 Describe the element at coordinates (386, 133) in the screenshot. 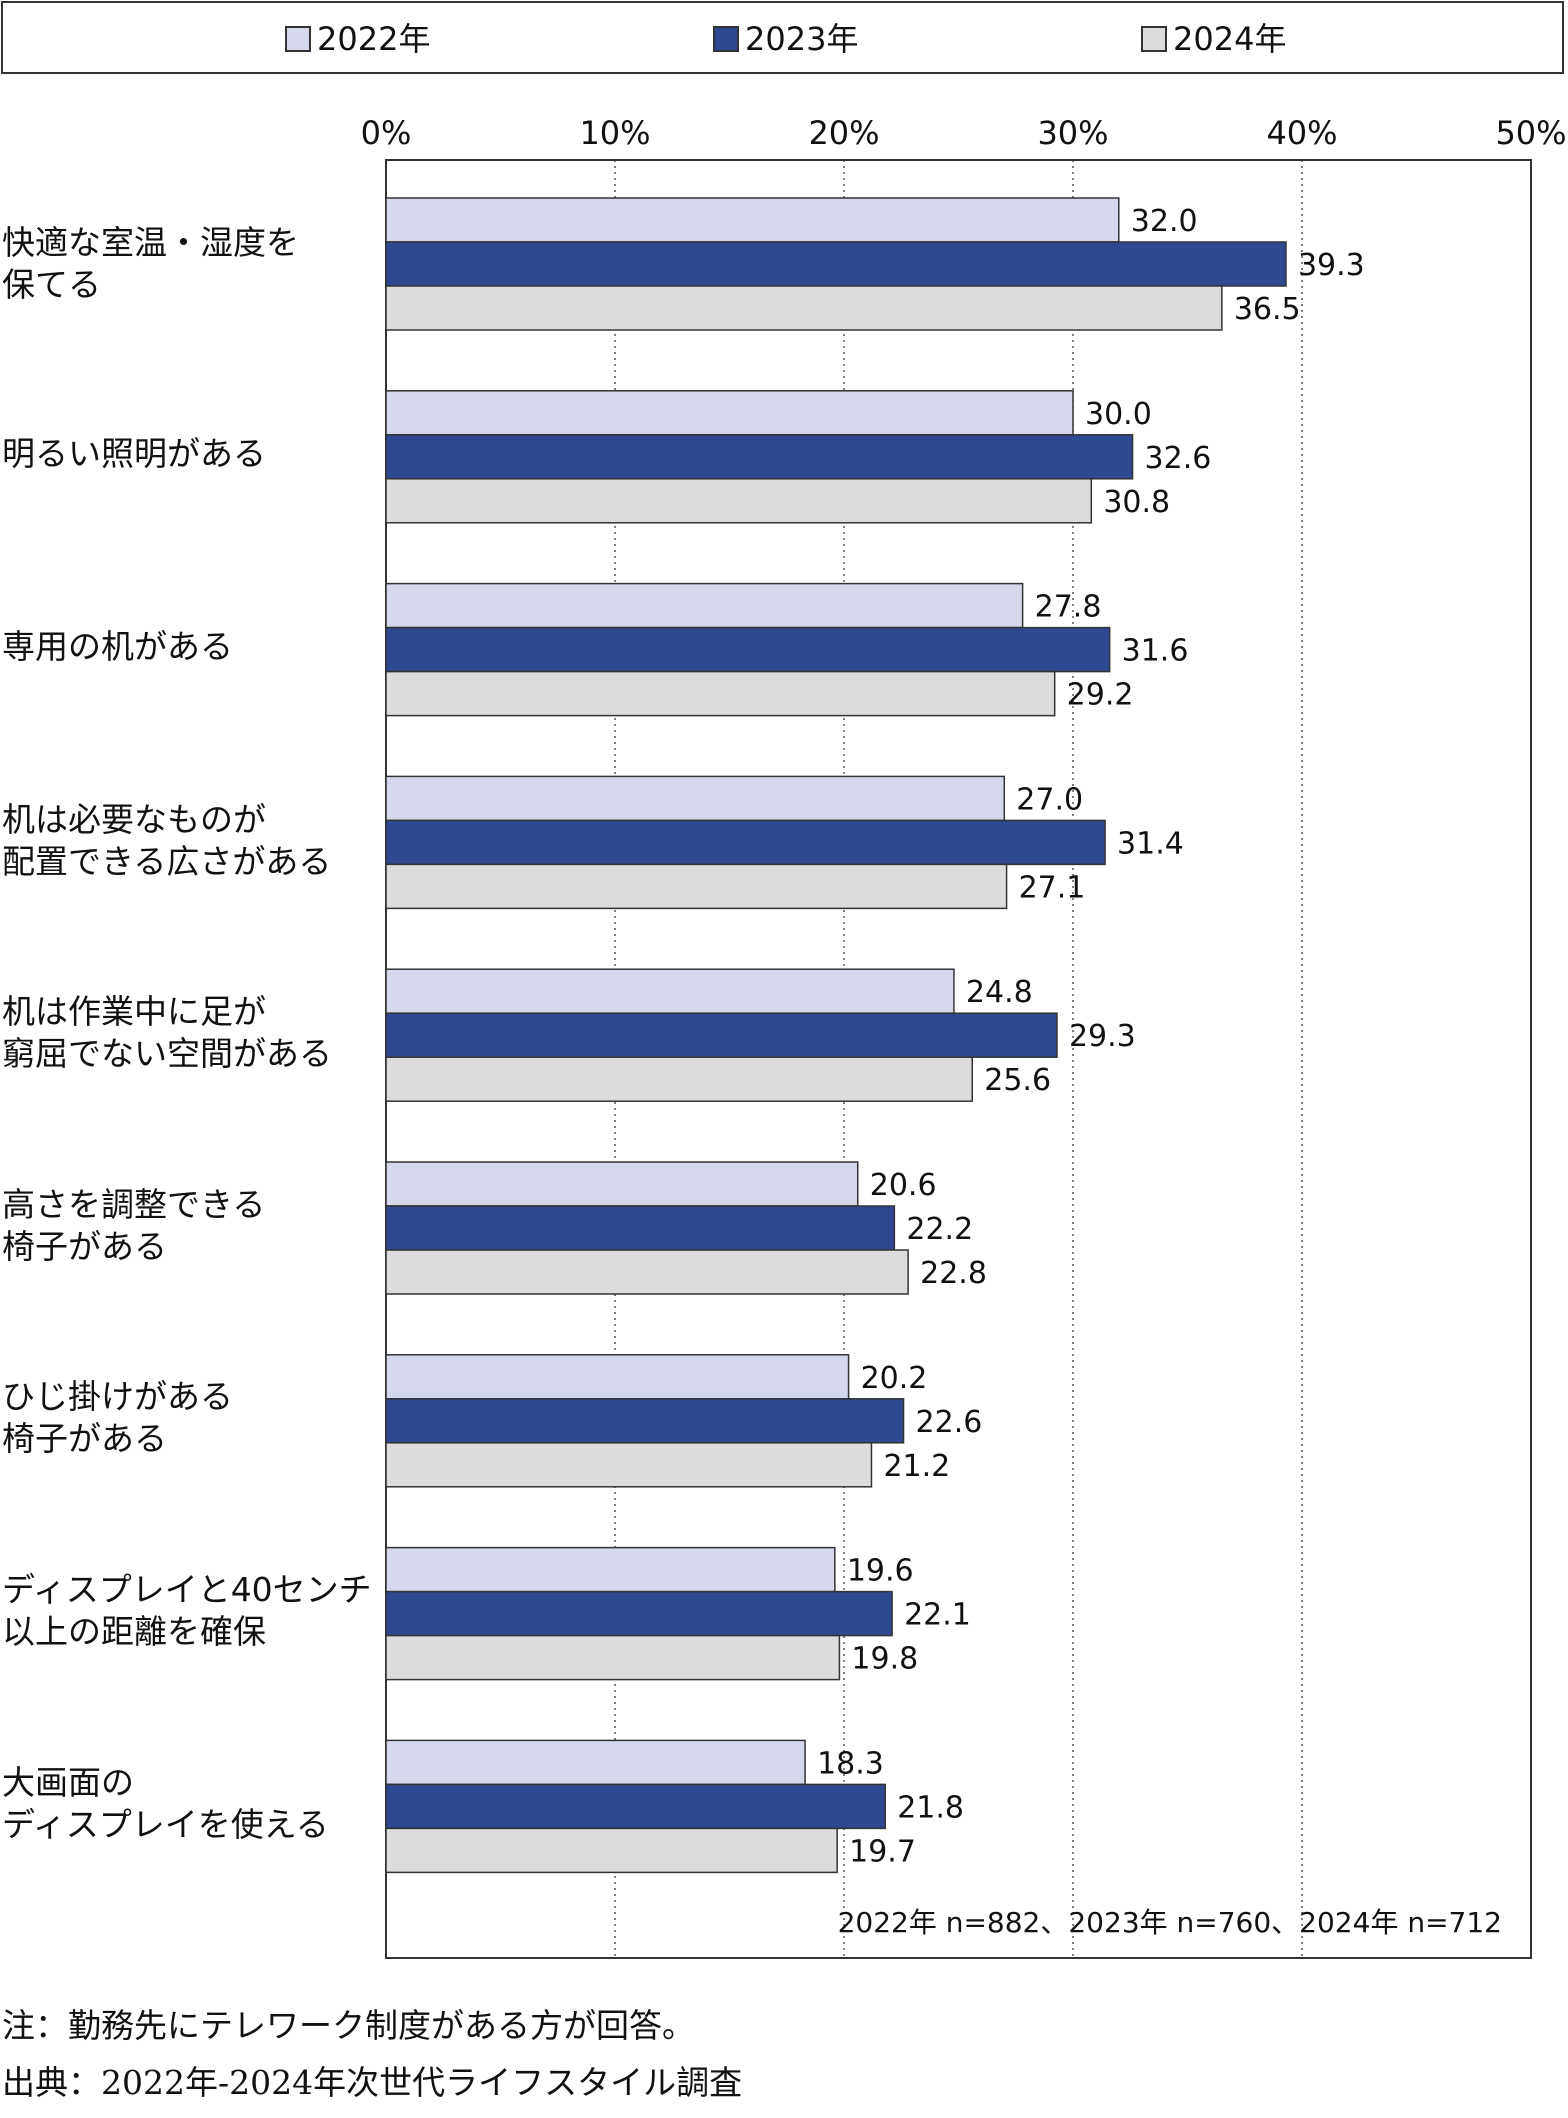

I see `tick-label-0: 0%` at that location.